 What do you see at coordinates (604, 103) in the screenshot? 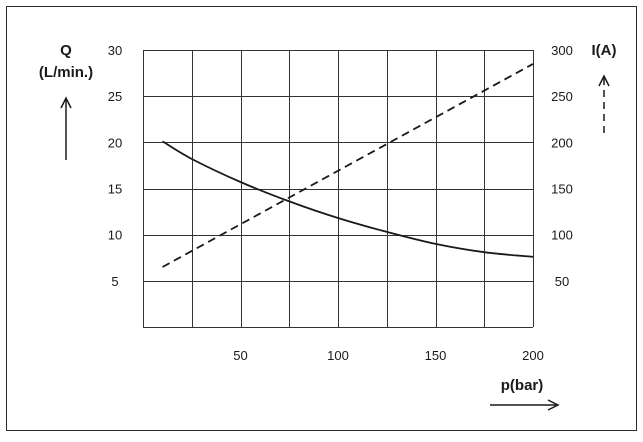
I see `right-axis-arrow` at bounding box center [604, 103].